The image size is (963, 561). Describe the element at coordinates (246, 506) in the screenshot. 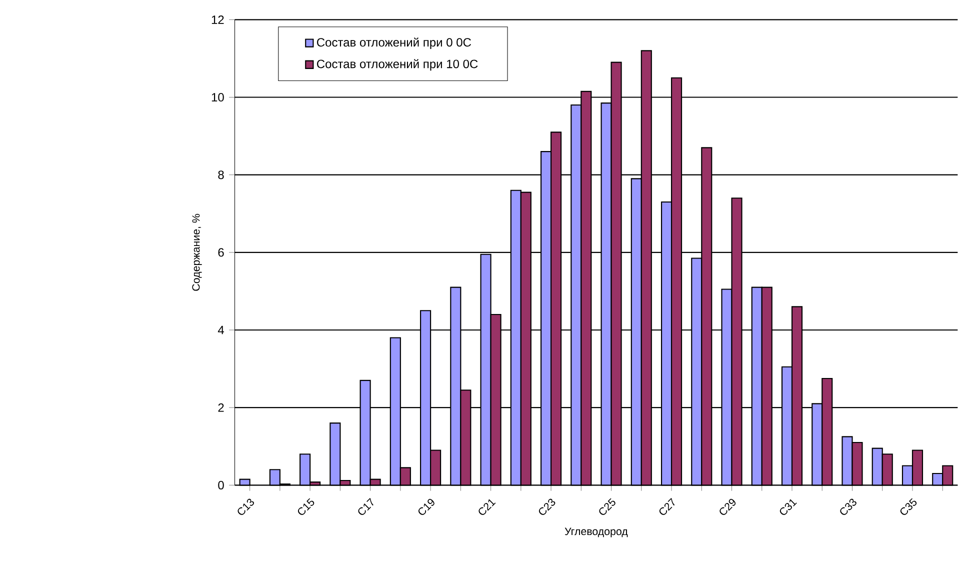

I see `x-tick-label: C13` at that location.